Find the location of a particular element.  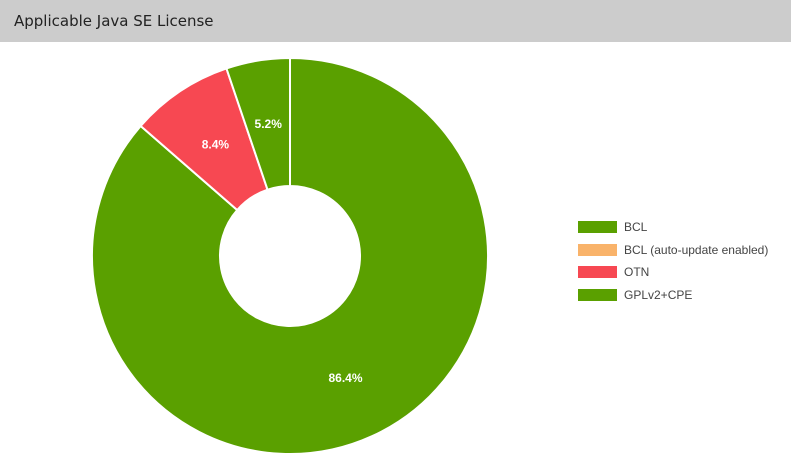

legend-item-otn: OTN is located at coordinates (673, 272).